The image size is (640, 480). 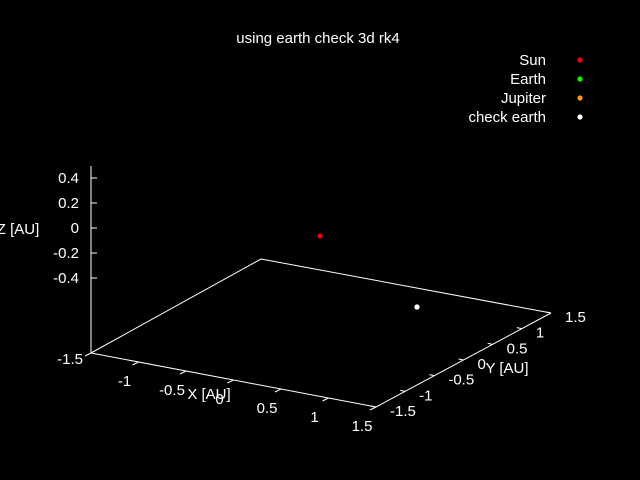 What do you see at coordinates (317, 38) in the screenshot?
I see `chart-title: using earth check 3d rk4` at bounding box center [317, 38].